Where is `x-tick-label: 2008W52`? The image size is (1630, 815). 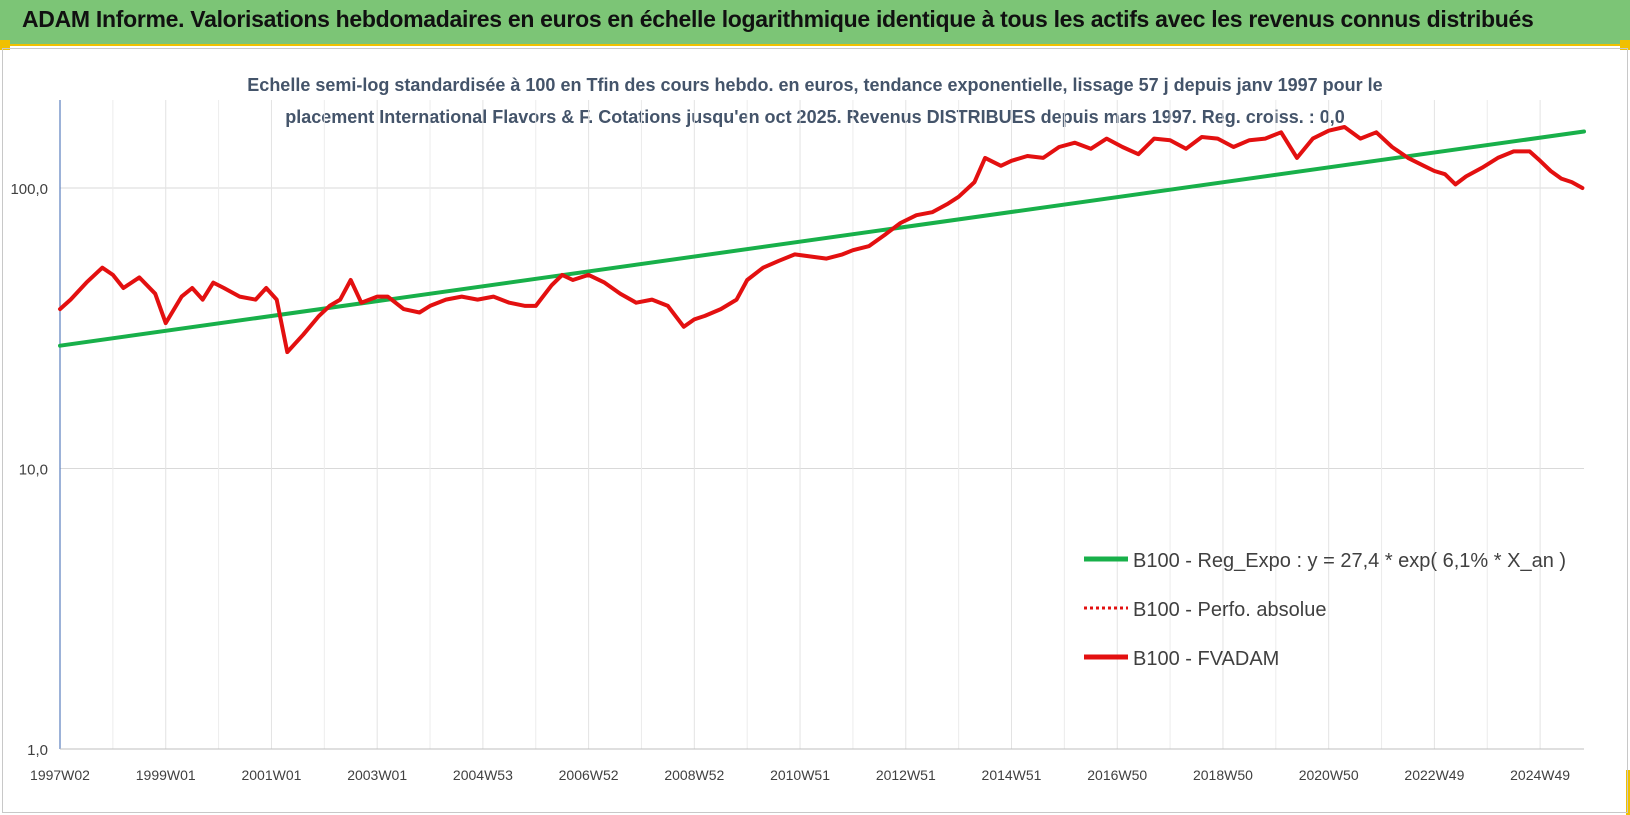 x-tick-label: 2008W52 is located at coordinates (694, 775).